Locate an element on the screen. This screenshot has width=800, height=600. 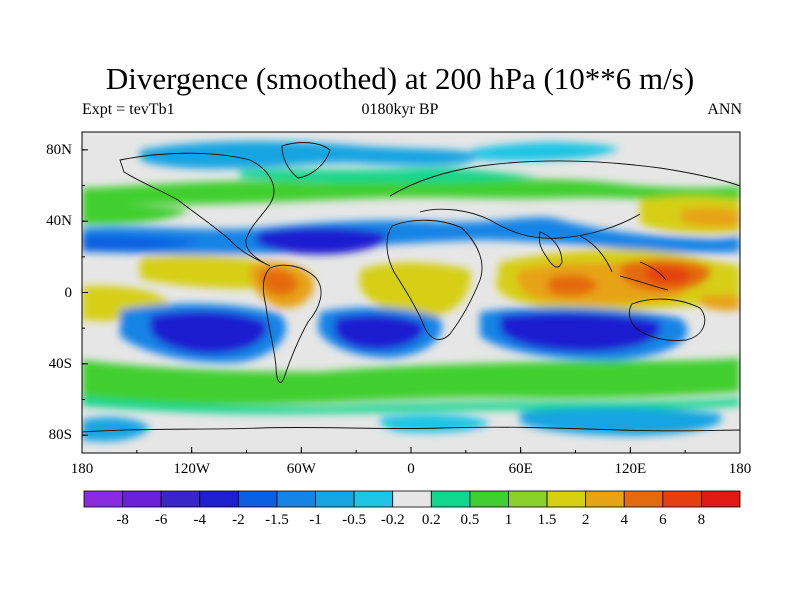
colorbar-level-label: -4 is located at coordinates (200, 520).